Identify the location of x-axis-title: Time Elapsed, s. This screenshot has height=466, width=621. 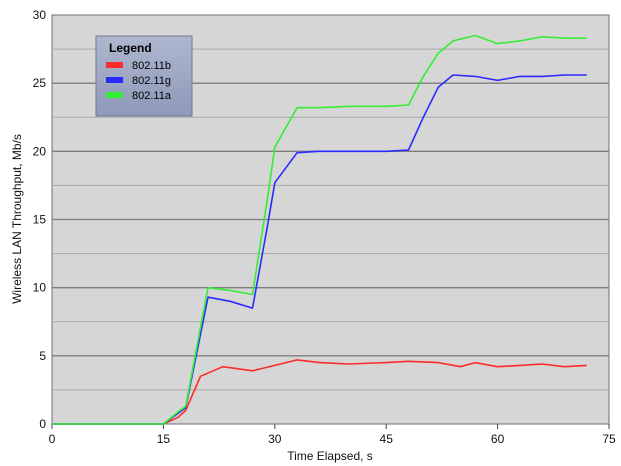
(330, 456).